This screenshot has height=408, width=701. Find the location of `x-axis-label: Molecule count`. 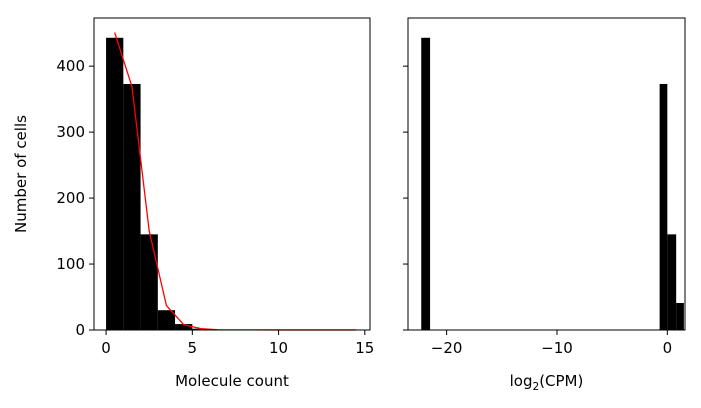

x-axis-label: Molecule count is located at coordinates (232, 381).